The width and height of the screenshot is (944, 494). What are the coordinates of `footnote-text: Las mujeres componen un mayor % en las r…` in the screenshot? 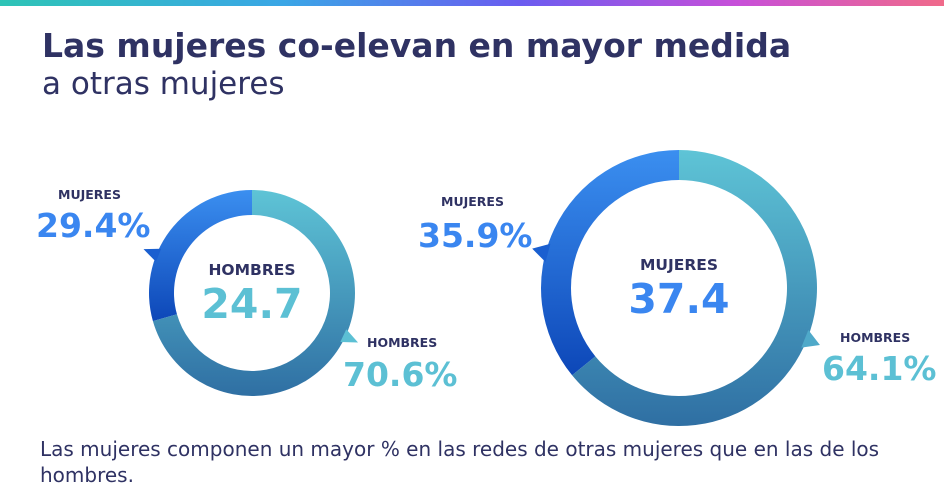 It's located at (460, 462).